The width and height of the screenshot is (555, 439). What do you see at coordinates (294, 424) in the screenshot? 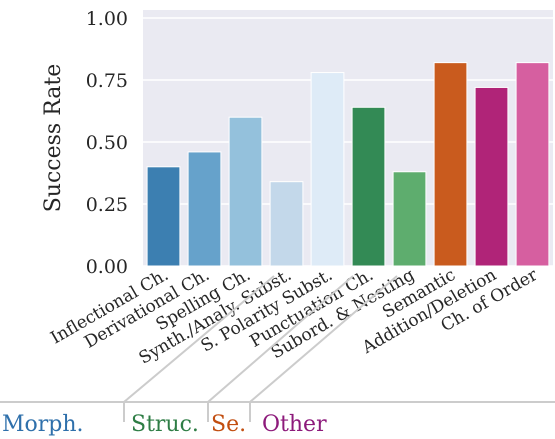
I see `group-label-other: Other` at bounding box center [294, 424].